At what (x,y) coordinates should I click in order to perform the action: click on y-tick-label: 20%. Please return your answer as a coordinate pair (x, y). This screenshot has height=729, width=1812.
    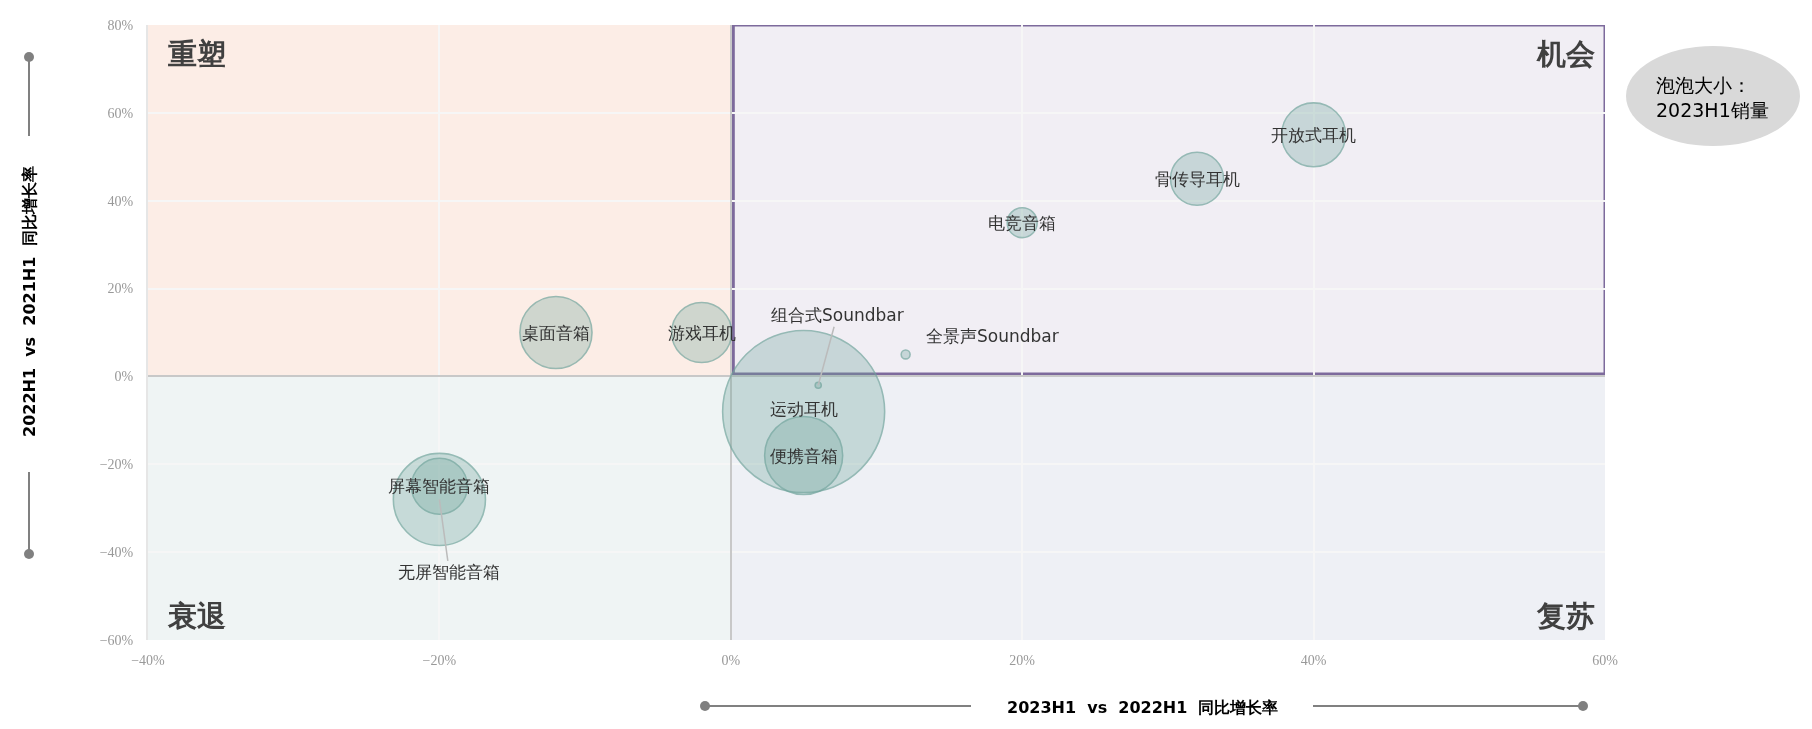
    Looking at the image, I should click on (120, 289).